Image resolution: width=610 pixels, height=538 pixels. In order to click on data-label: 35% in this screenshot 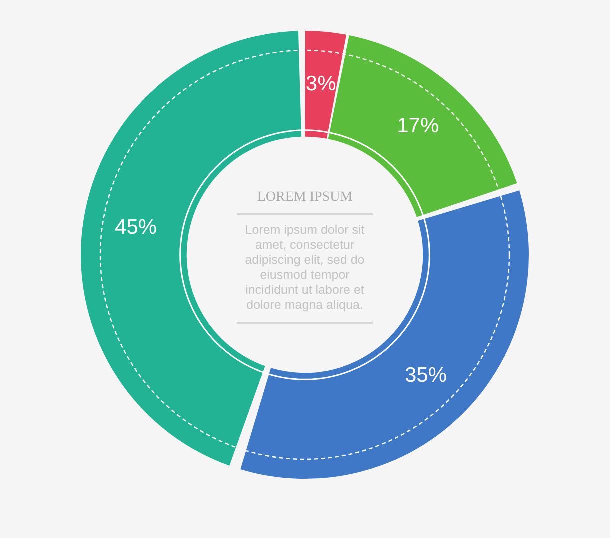, I will do `click(425, 375)`.